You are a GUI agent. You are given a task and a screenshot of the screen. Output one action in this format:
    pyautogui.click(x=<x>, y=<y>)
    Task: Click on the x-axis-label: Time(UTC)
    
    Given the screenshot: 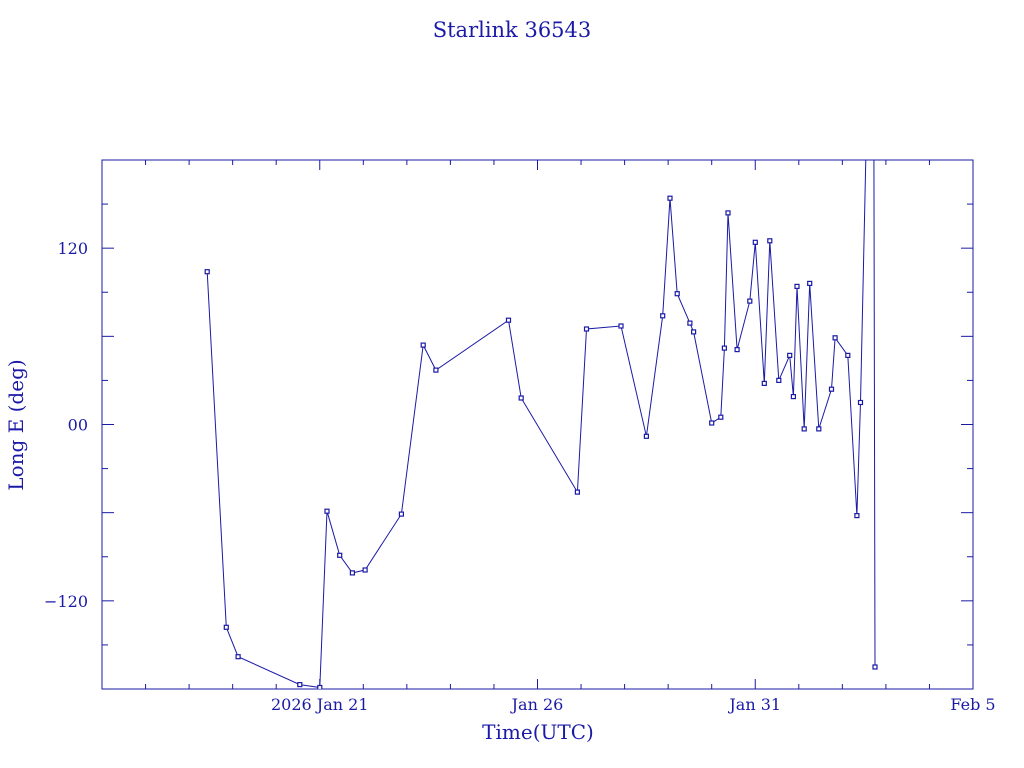 What is the action you would take?
    pyautogui.click(x=538, y=732)
    